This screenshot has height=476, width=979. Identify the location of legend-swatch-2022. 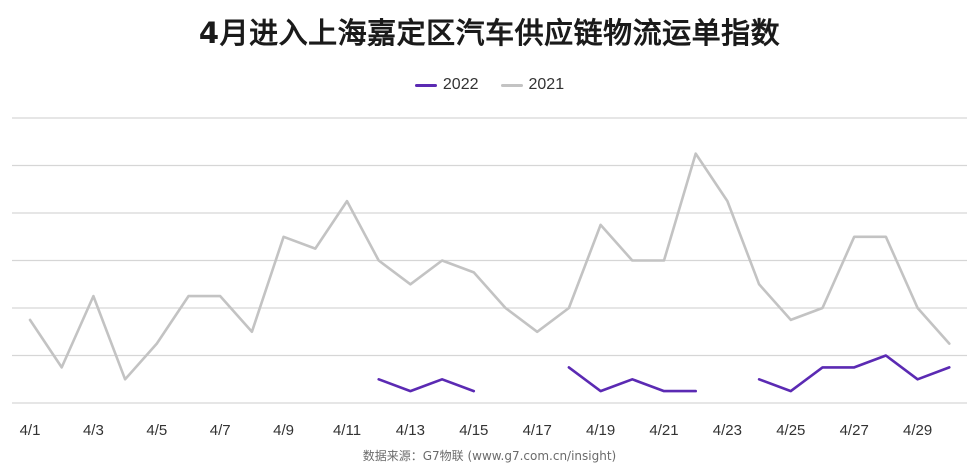
(425, 85).